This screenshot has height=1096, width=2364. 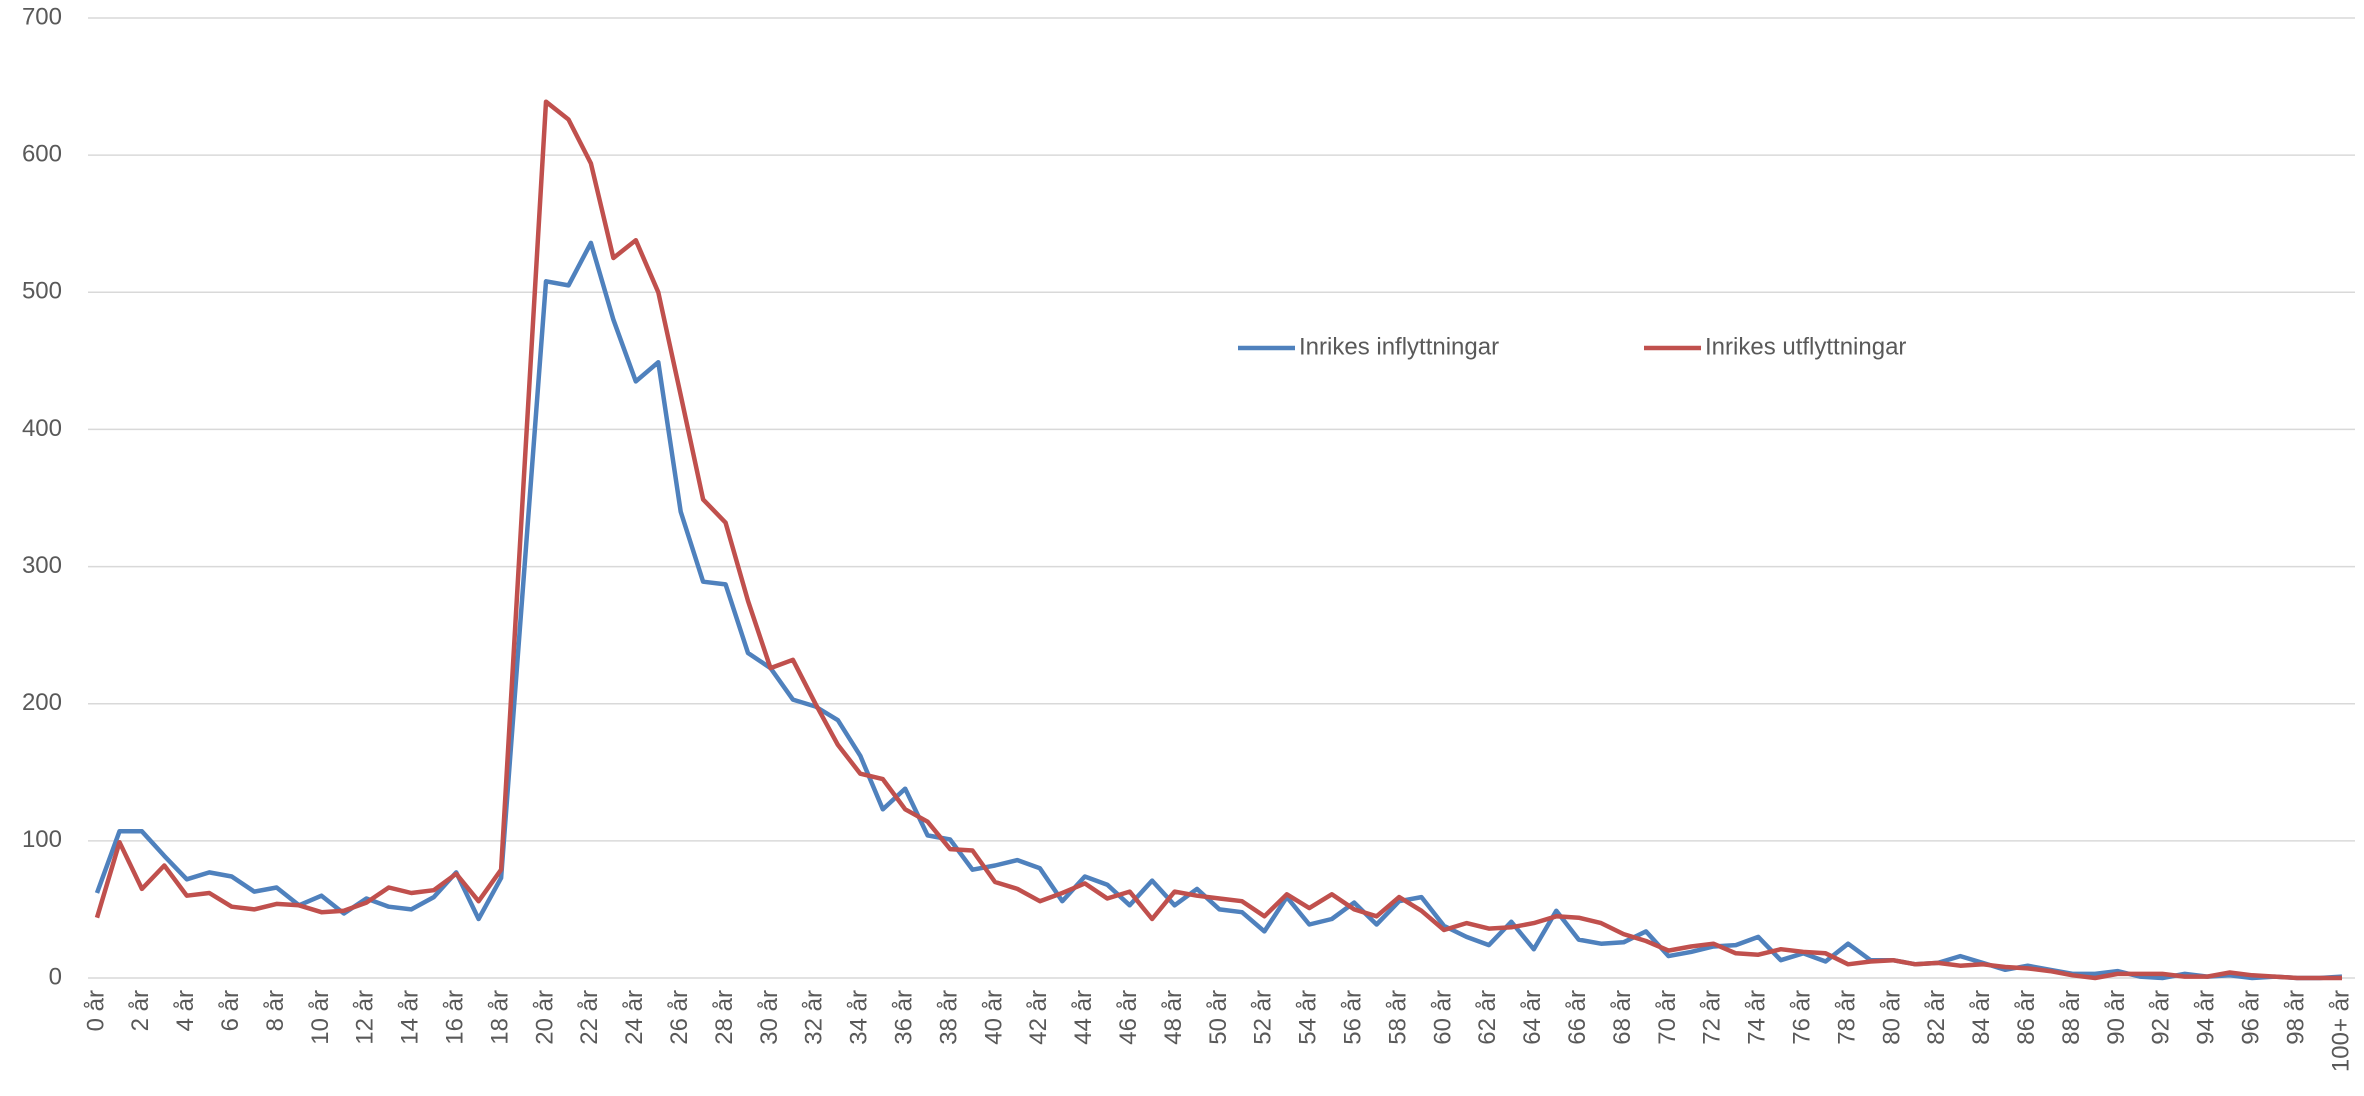 I want to click on x-tick-label: 44 år, so click(x=1083, y=1017).